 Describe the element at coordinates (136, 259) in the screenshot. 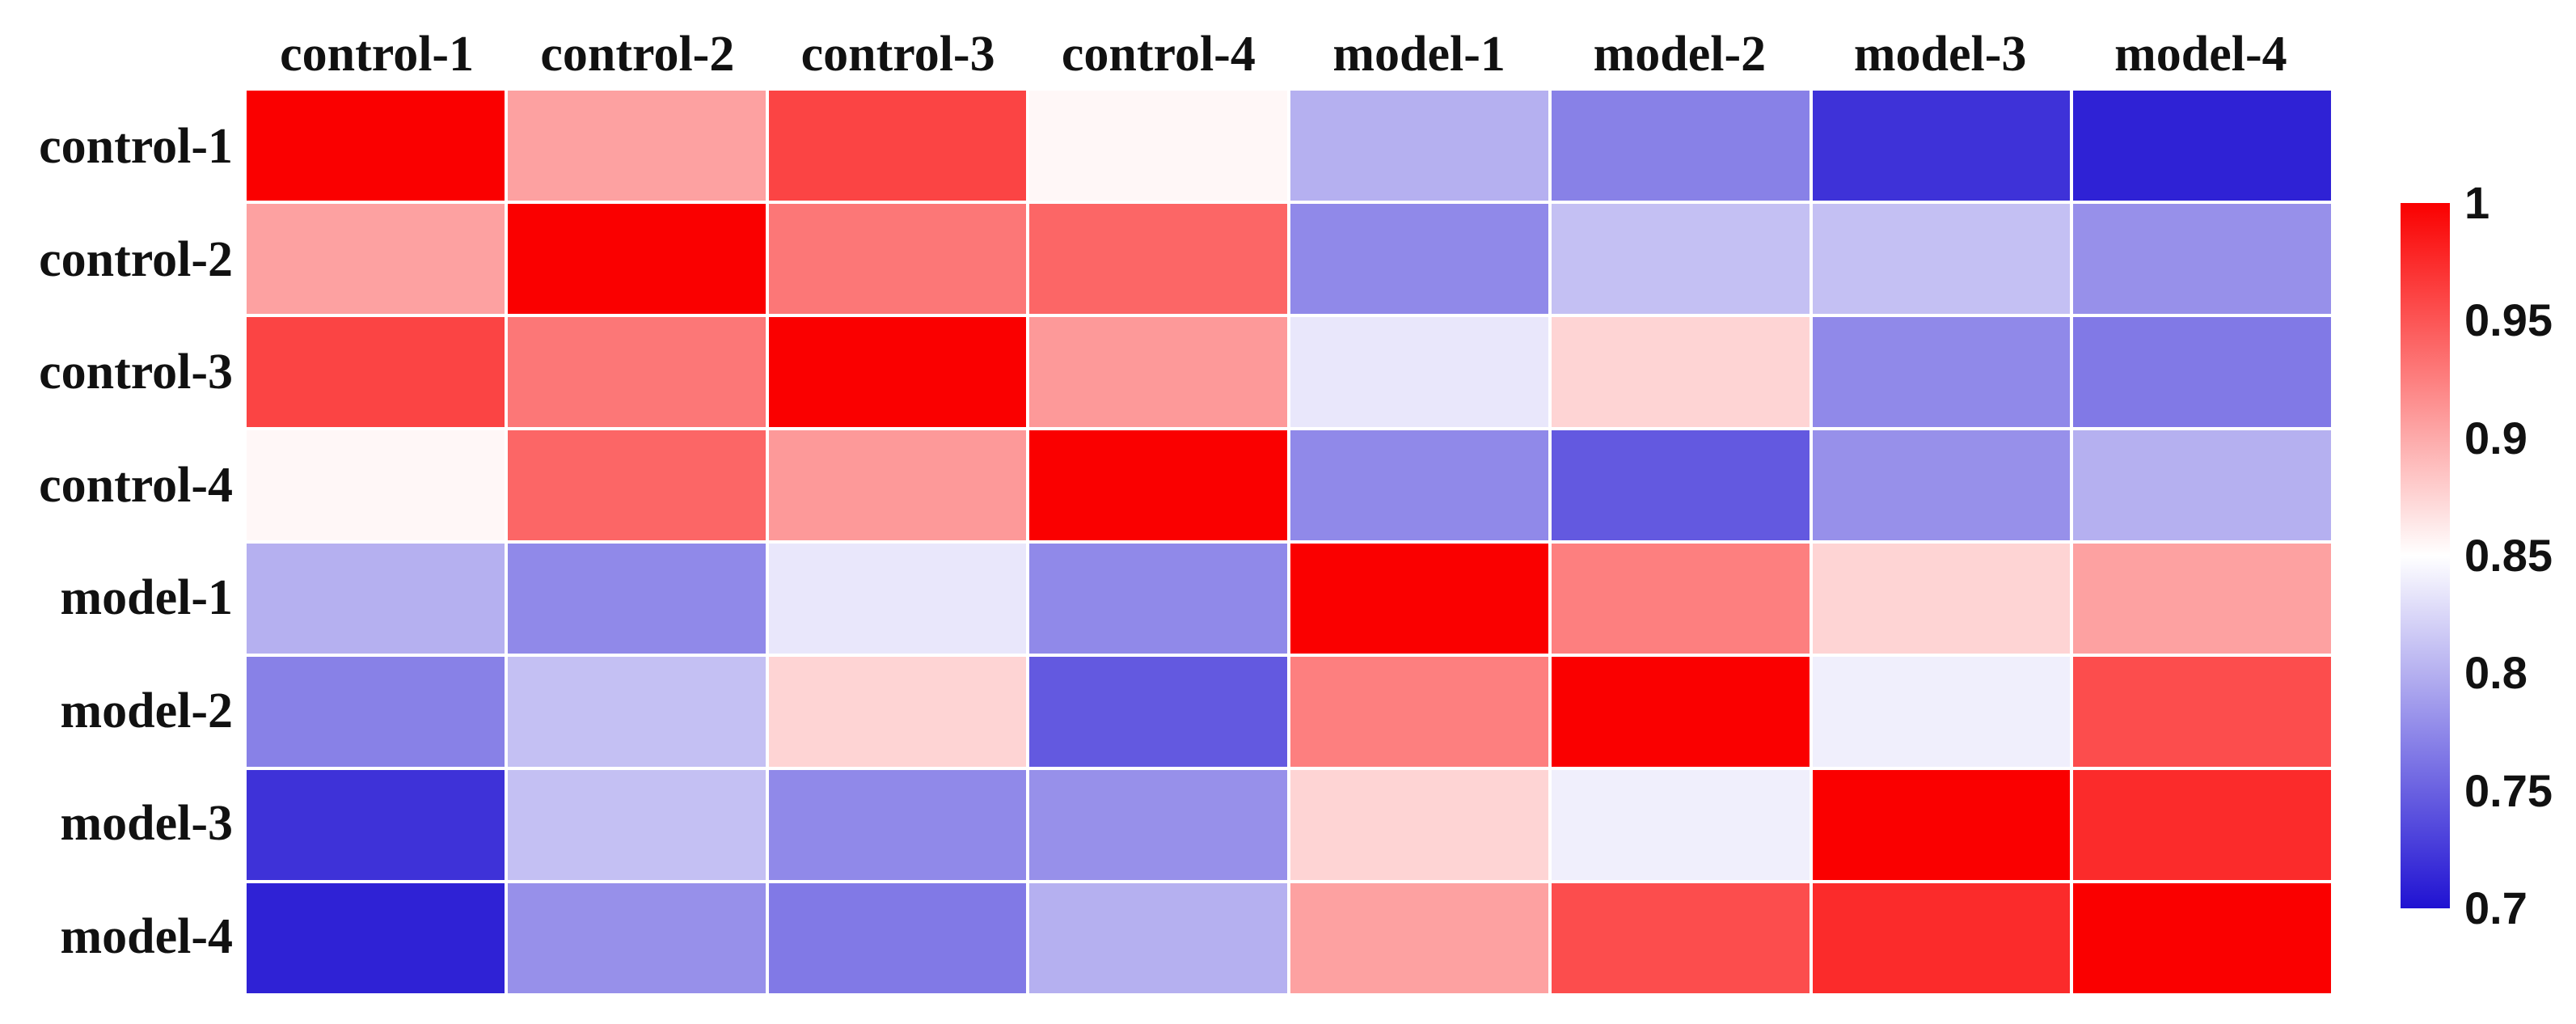

I see `row-label: control-2` at that location.